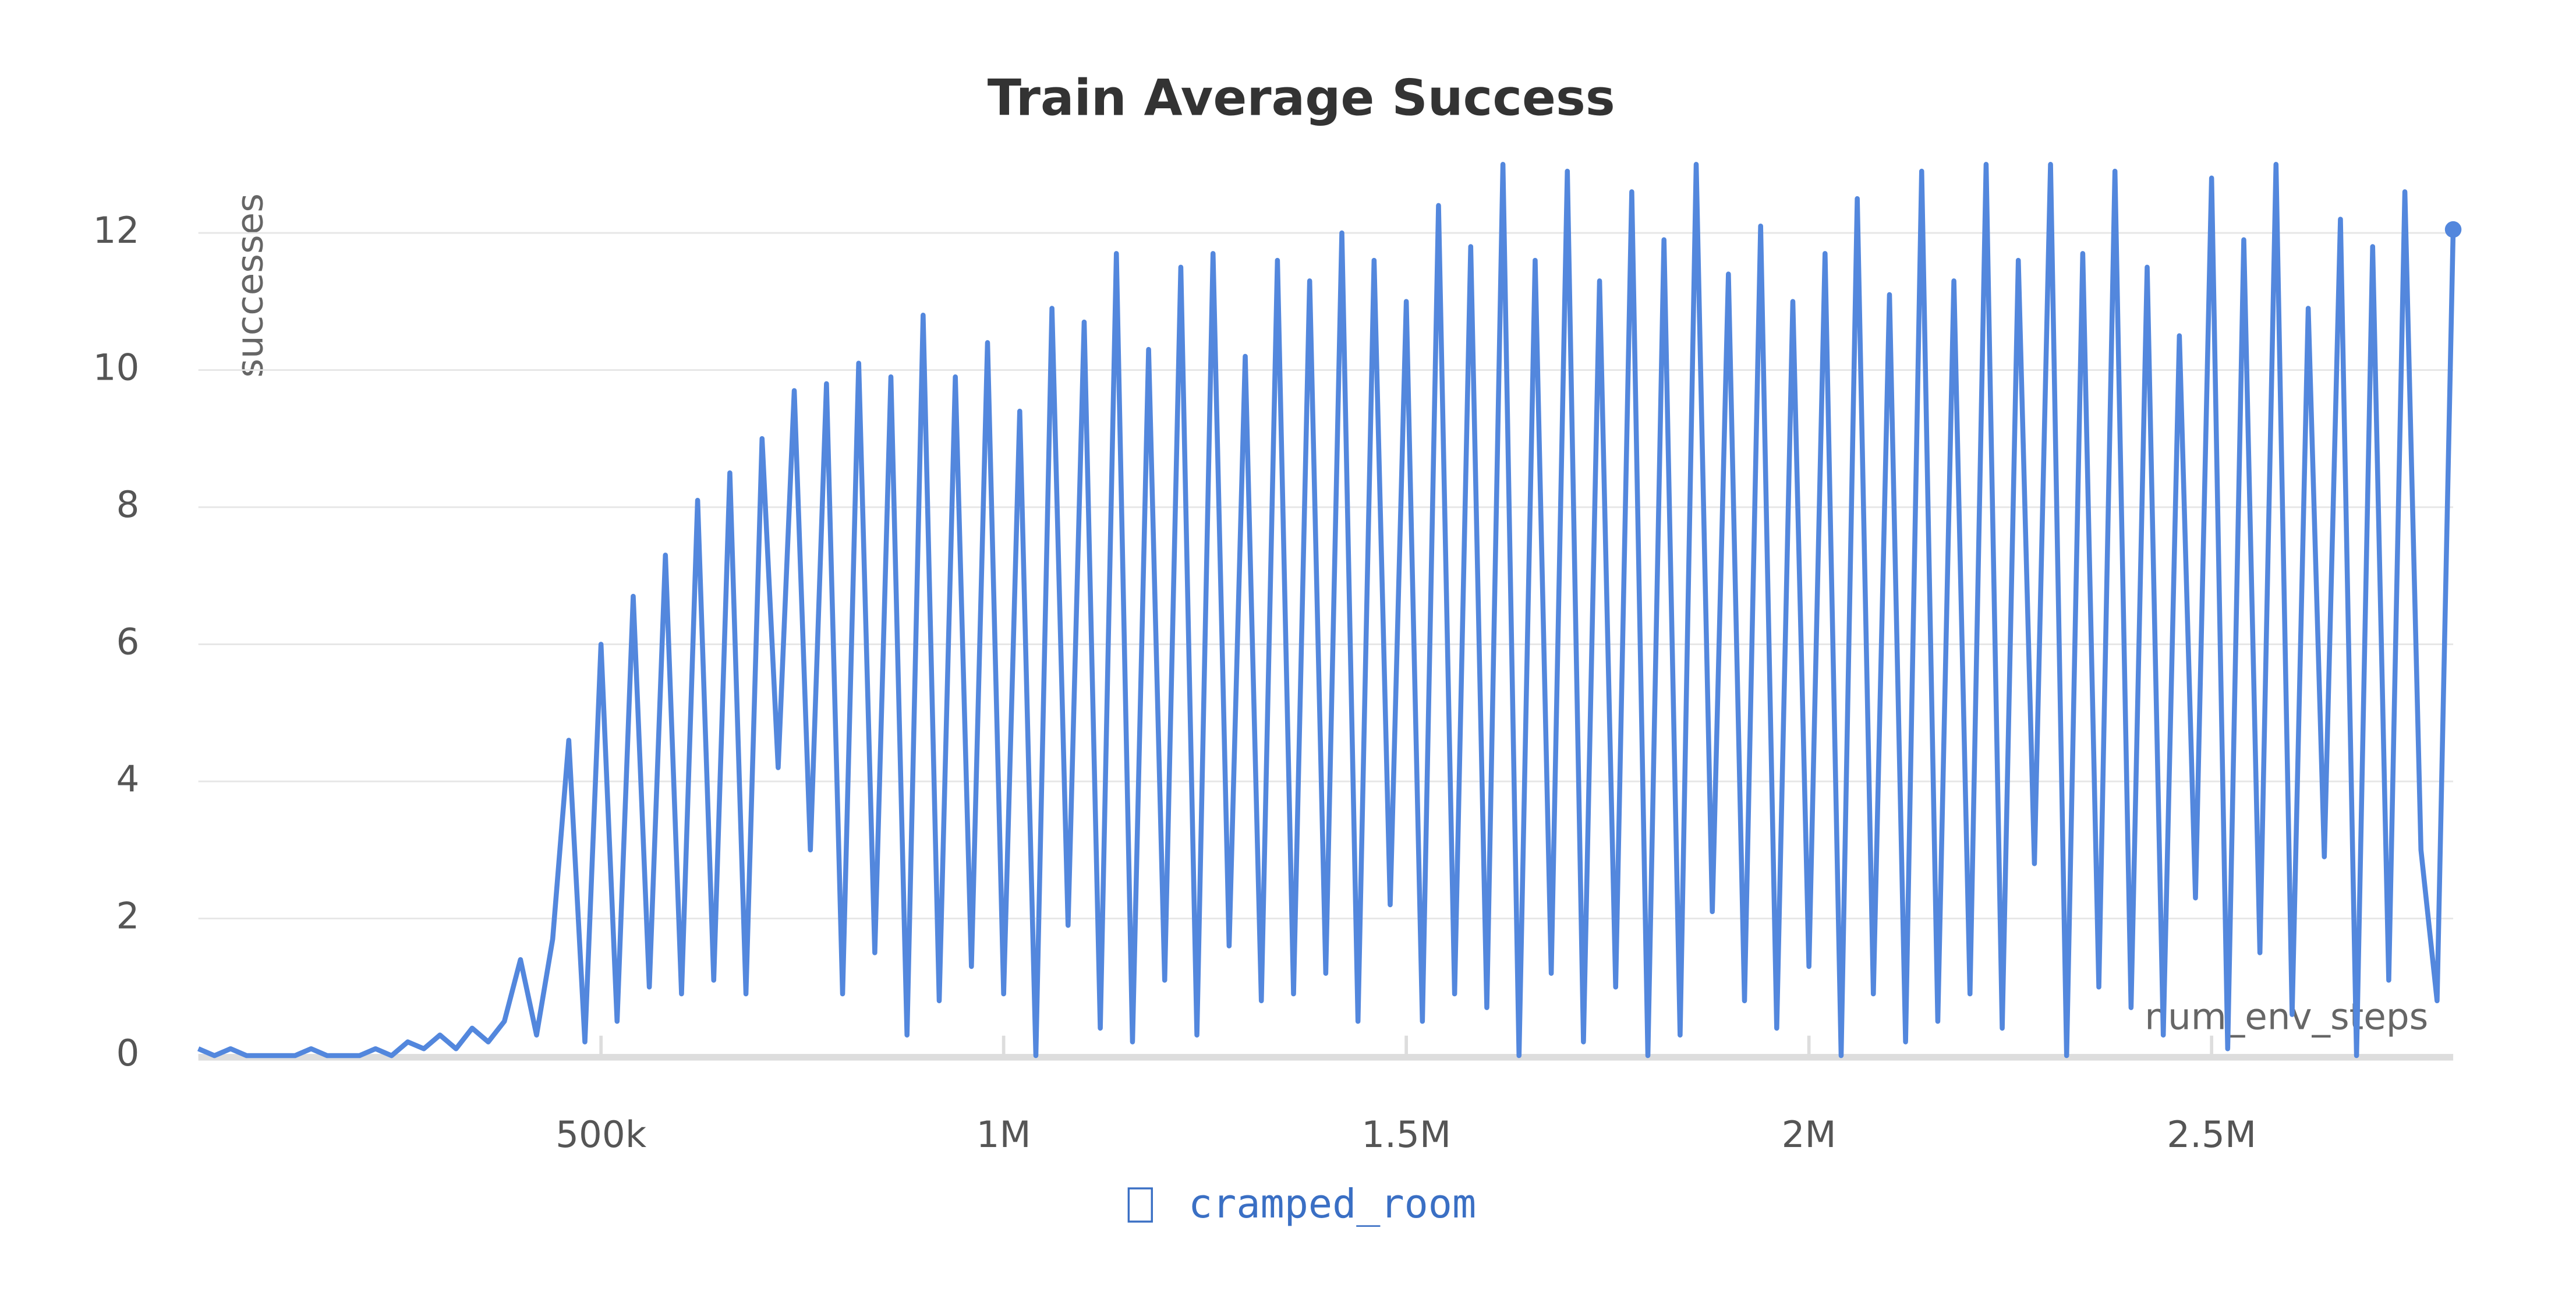 Image resolution: width=2576 pixels, height=1292 pixels. Describe the element at coordinates (601, 1134) in the screenshot. I see `x-tick-label: 500k` at that location.